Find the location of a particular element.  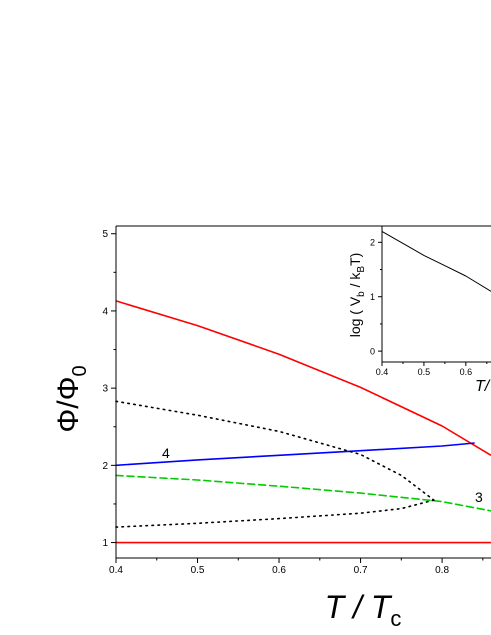

inset-series-group is located at coordinates (436, 261).